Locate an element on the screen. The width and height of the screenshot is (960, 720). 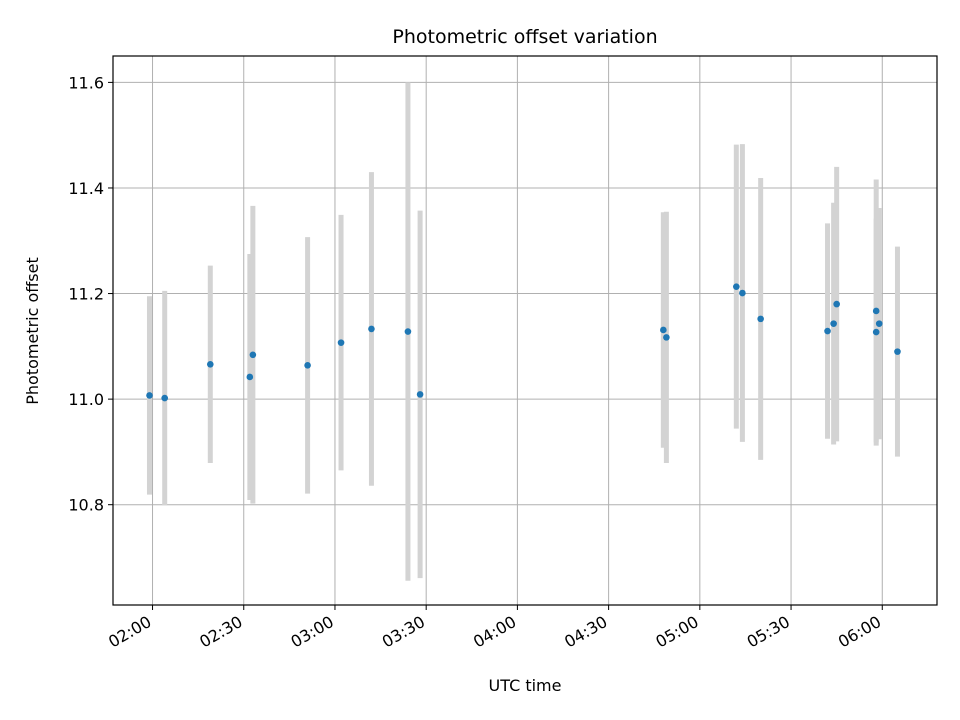
y-tick-label: 11.4 is located at coordinates (86, 188).